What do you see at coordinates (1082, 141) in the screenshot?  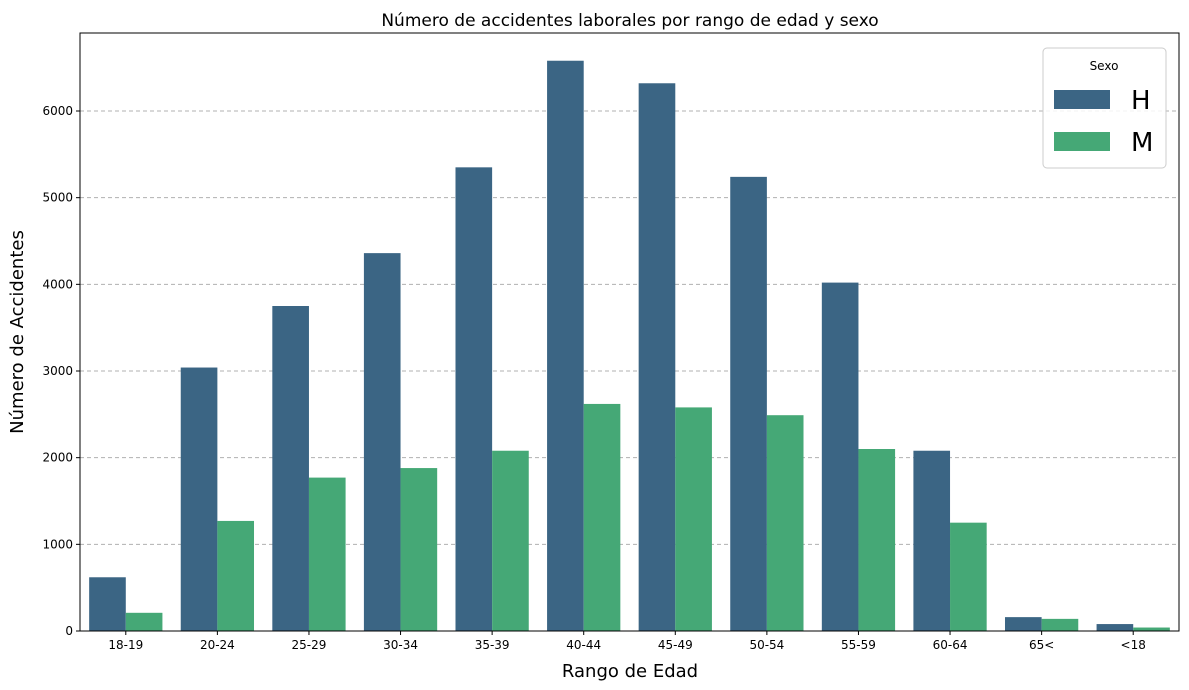 I see `legend-swatch-m` at bounding box center [1082, 141].